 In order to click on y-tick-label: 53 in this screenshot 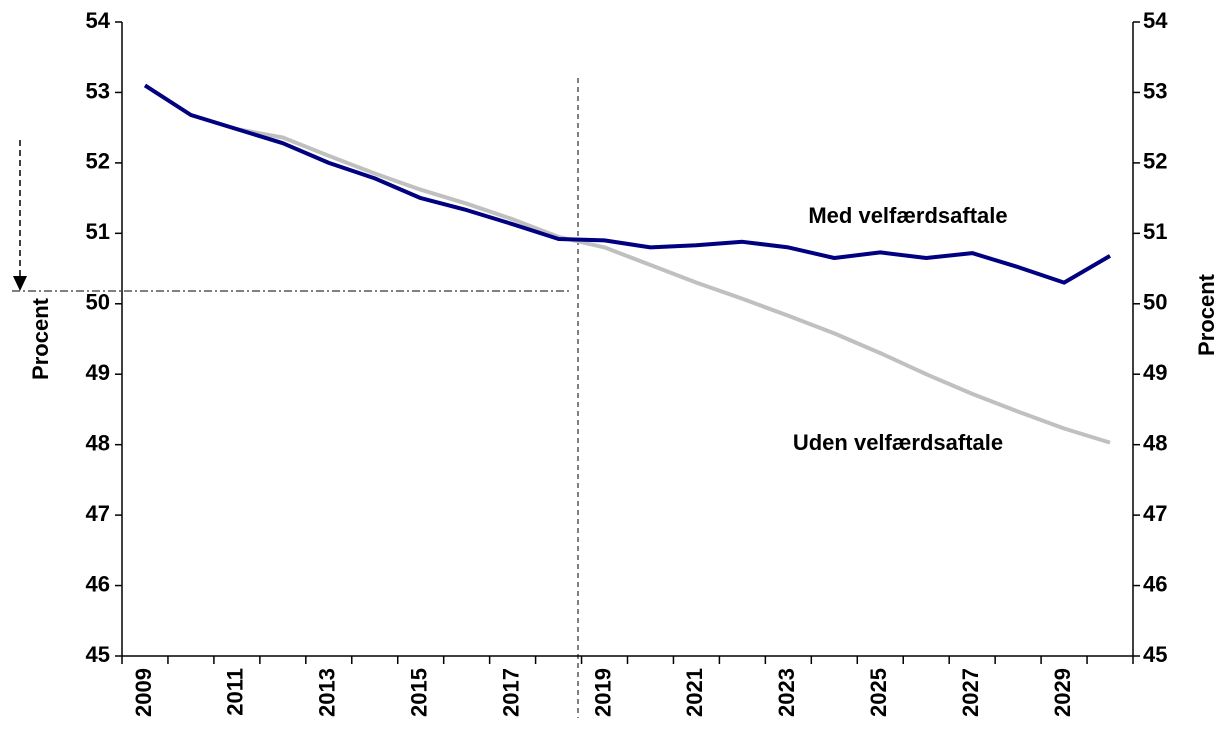, I will do `click(98, 90)`.